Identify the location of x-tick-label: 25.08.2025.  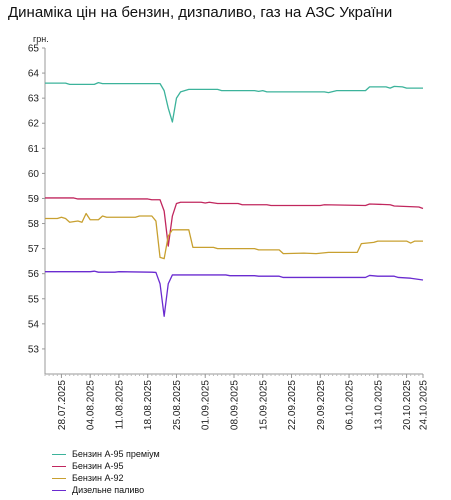
(177, 405).